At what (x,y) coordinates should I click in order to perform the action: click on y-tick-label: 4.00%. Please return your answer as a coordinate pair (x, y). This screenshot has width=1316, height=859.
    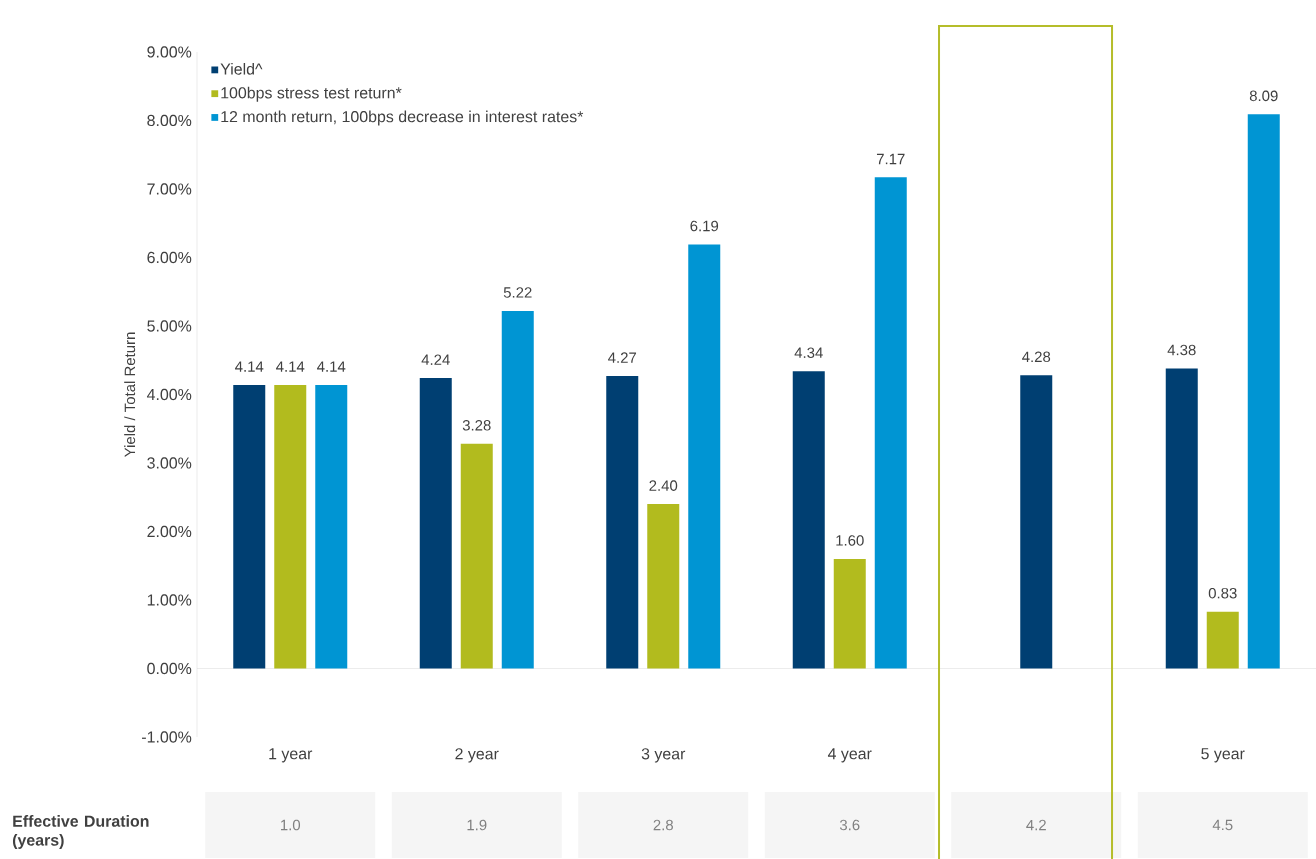
    Looking at the image, I should click on (169, 394).